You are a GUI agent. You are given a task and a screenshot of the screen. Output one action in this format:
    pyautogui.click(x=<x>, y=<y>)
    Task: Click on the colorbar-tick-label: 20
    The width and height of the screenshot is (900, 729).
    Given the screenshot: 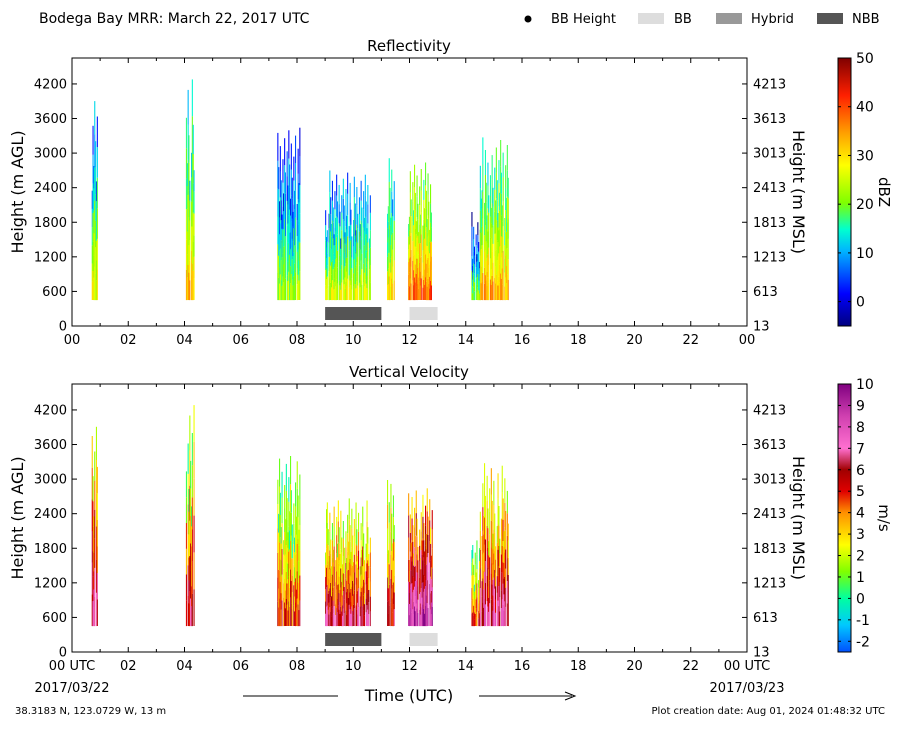 What is the action you would take?
    pyautogui.click(x=865, y=205)
    